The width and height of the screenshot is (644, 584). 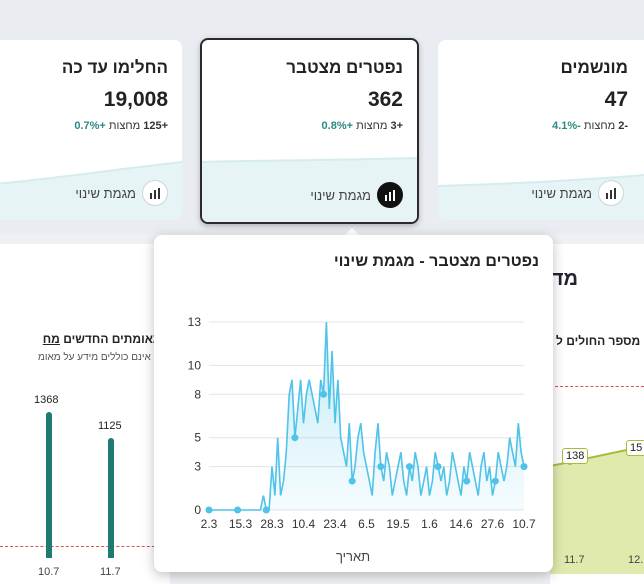 What do you see at coordinates (241, 524) in the screenshot?
I see `x-tick-label: 15.3` at bounding box center [241, 524].